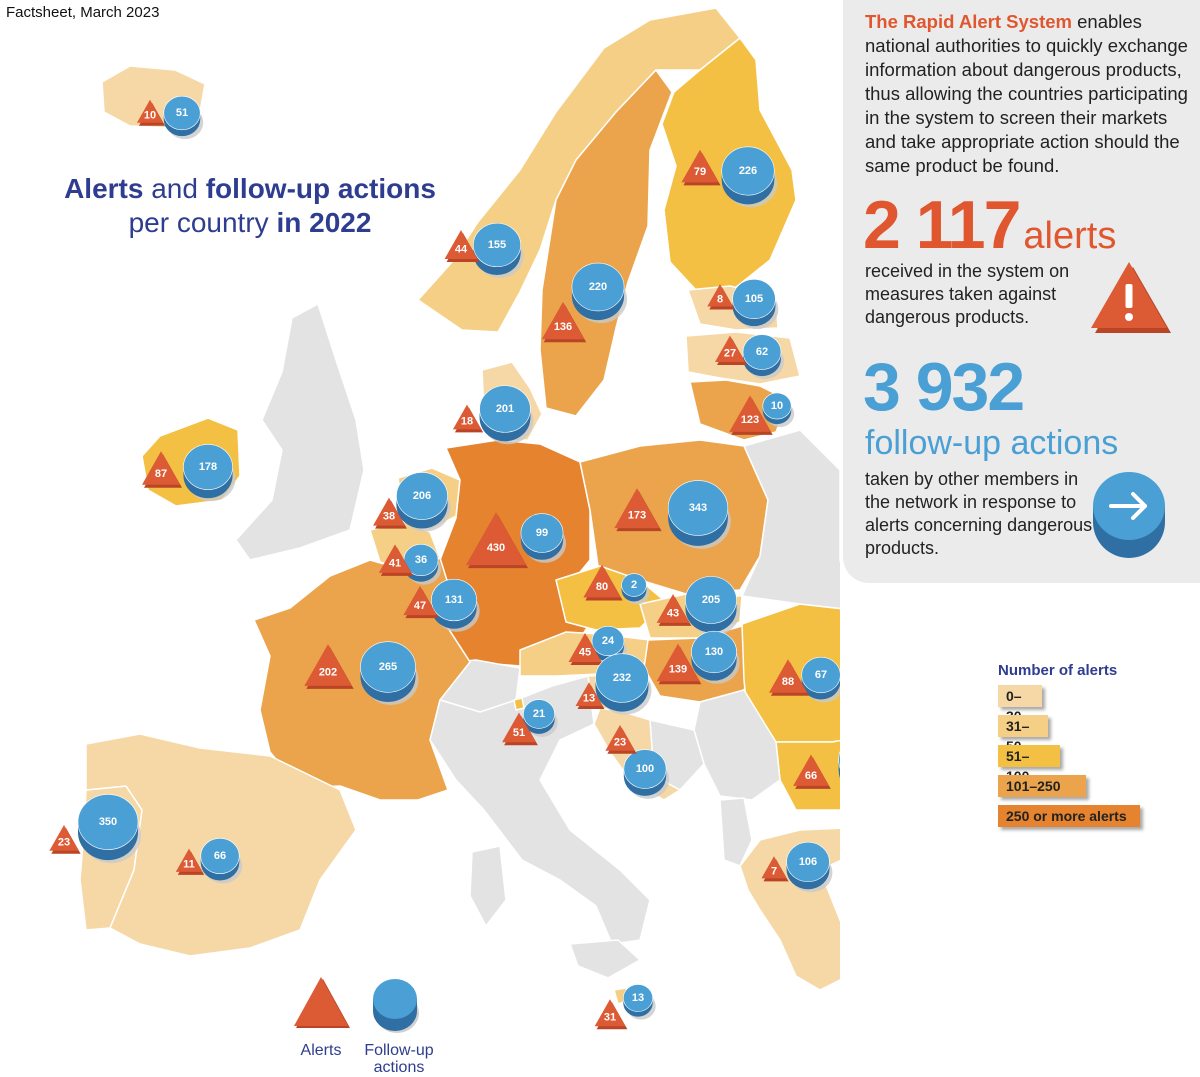 The image size is (1200, 1077). Describe the element at coordinates (461, 250) in the screenshot. I see `alerts-value-norway: 44` at that location.